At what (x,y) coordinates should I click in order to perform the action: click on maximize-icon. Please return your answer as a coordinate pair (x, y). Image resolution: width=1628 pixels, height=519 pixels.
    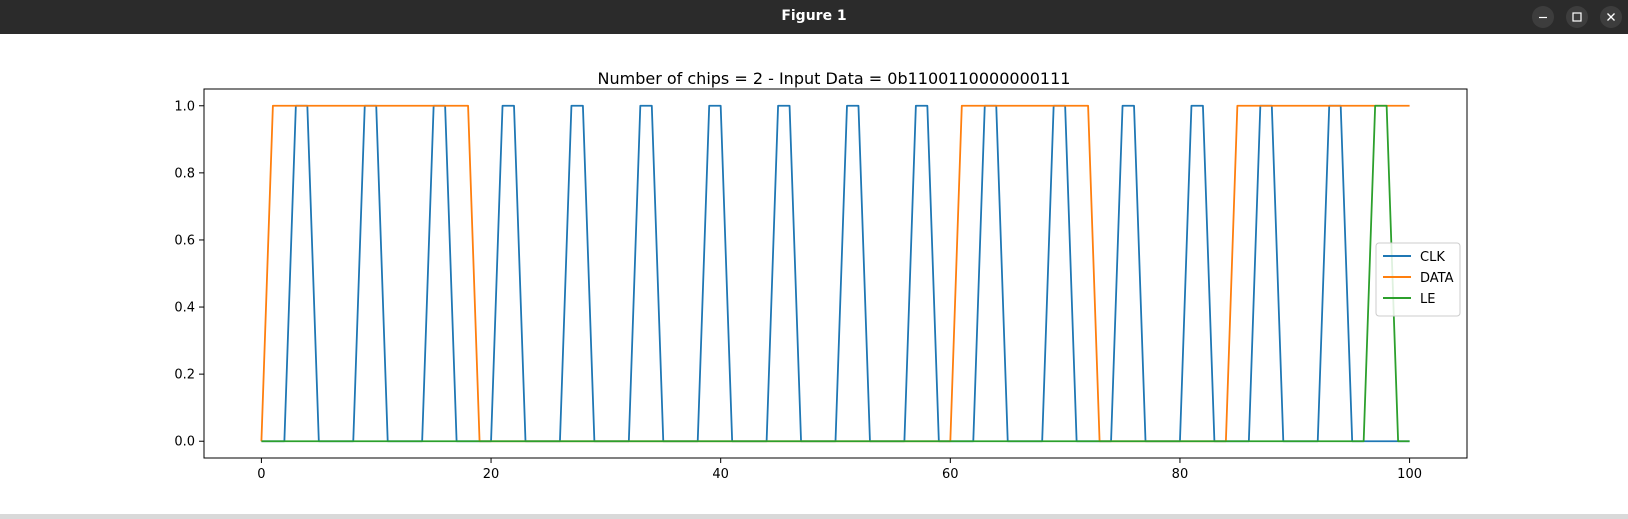
    Looking at the image, I should click on (1577, 17).